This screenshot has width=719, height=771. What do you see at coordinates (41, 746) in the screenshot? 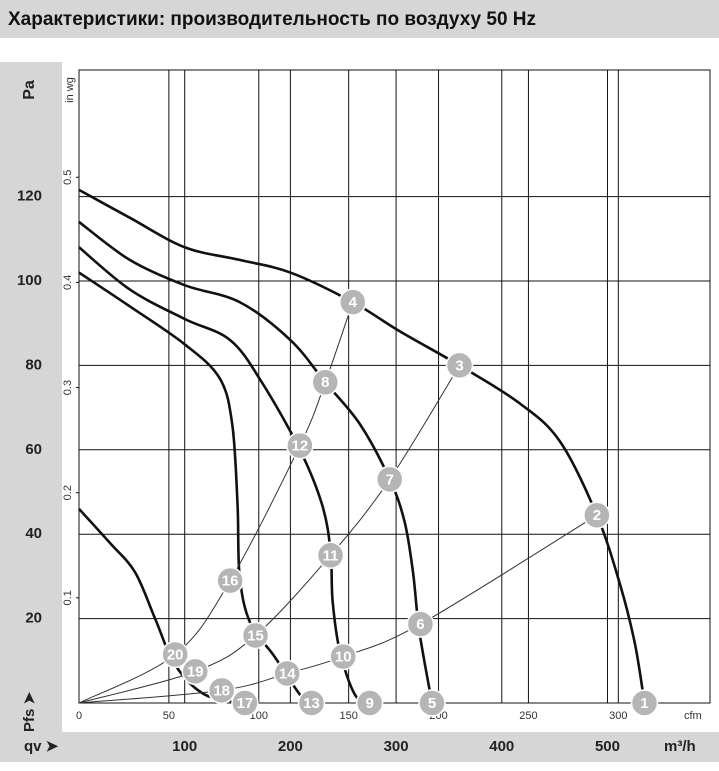
I see `x-axis-title-left: qv ➤` at bounding box center [41, 746].